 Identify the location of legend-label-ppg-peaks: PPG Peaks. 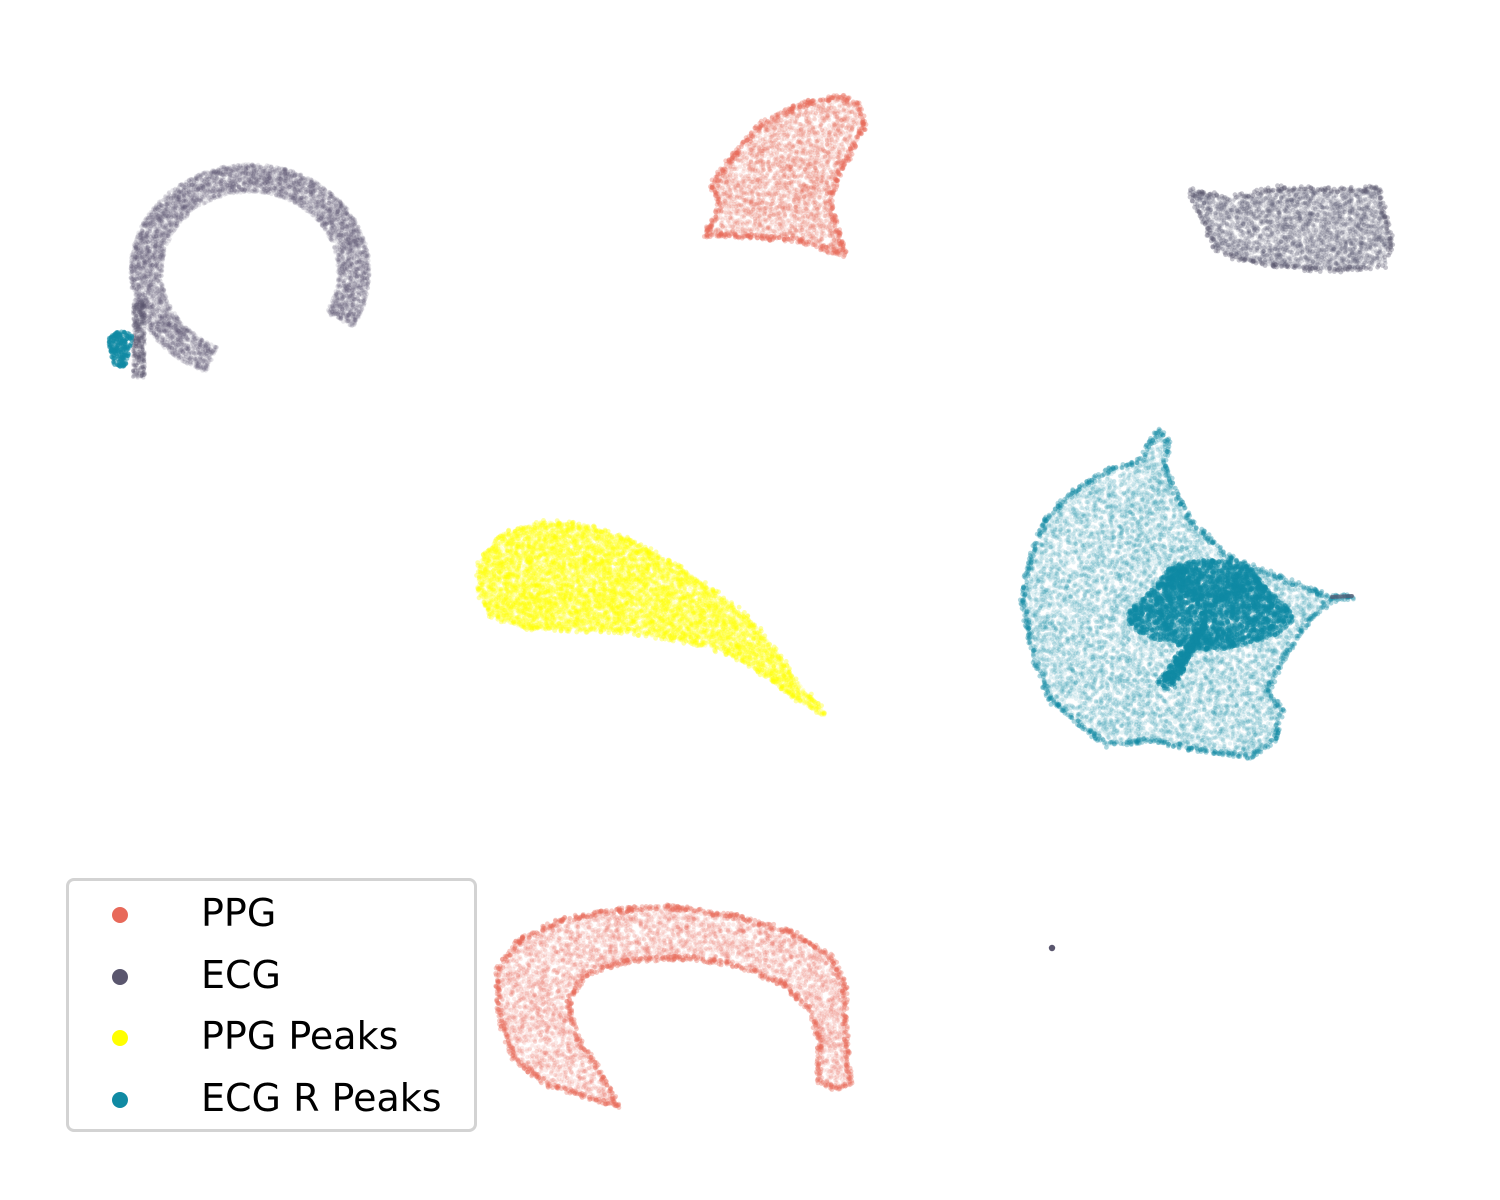
(299, 1036).